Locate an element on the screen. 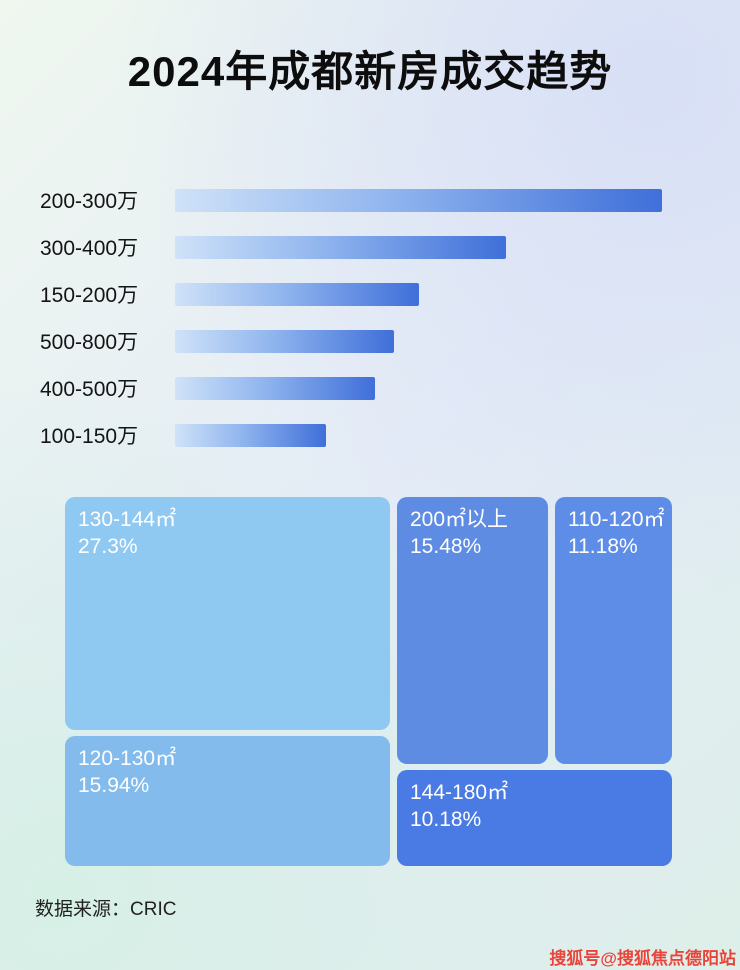 This screenshot has width=740, height=970. bar-row: 400-500万 is located at coordinates (370, 388).